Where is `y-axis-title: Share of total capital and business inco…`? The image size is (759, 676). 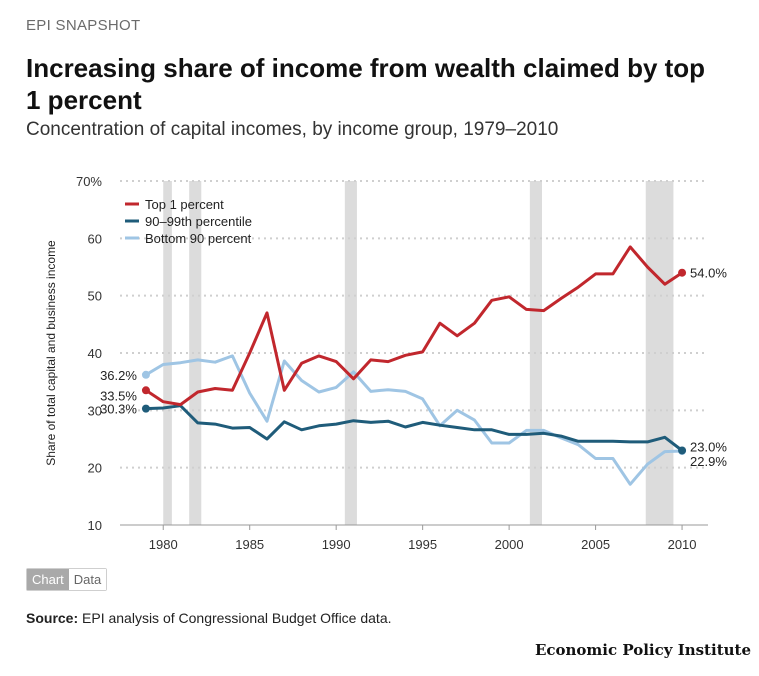 y-axis-title: Share of total capital and business inco… is located at coordinates (51, 353).